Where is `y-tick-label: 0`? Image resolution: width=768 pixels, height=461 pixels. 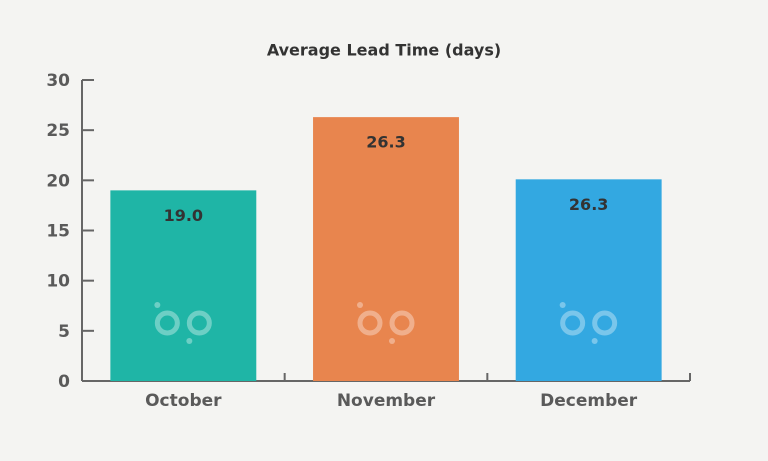
y-tick-label: 0 is located at coordinates (64, 382).